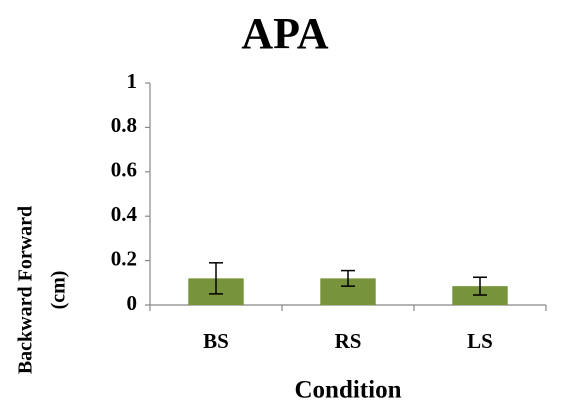  What do you see at coordinates (59, 290) in the screenshot?
I see `y-axis-label: (cm)` at bounding box center [59, 290].